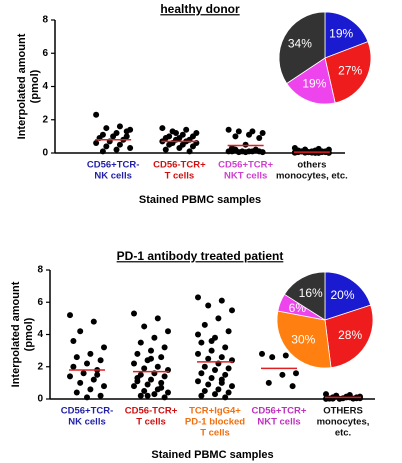 The width and height of the screenshot is (402, 463). I want to click on x-tick-label: TCR+IgG4+, so click(215, 411).